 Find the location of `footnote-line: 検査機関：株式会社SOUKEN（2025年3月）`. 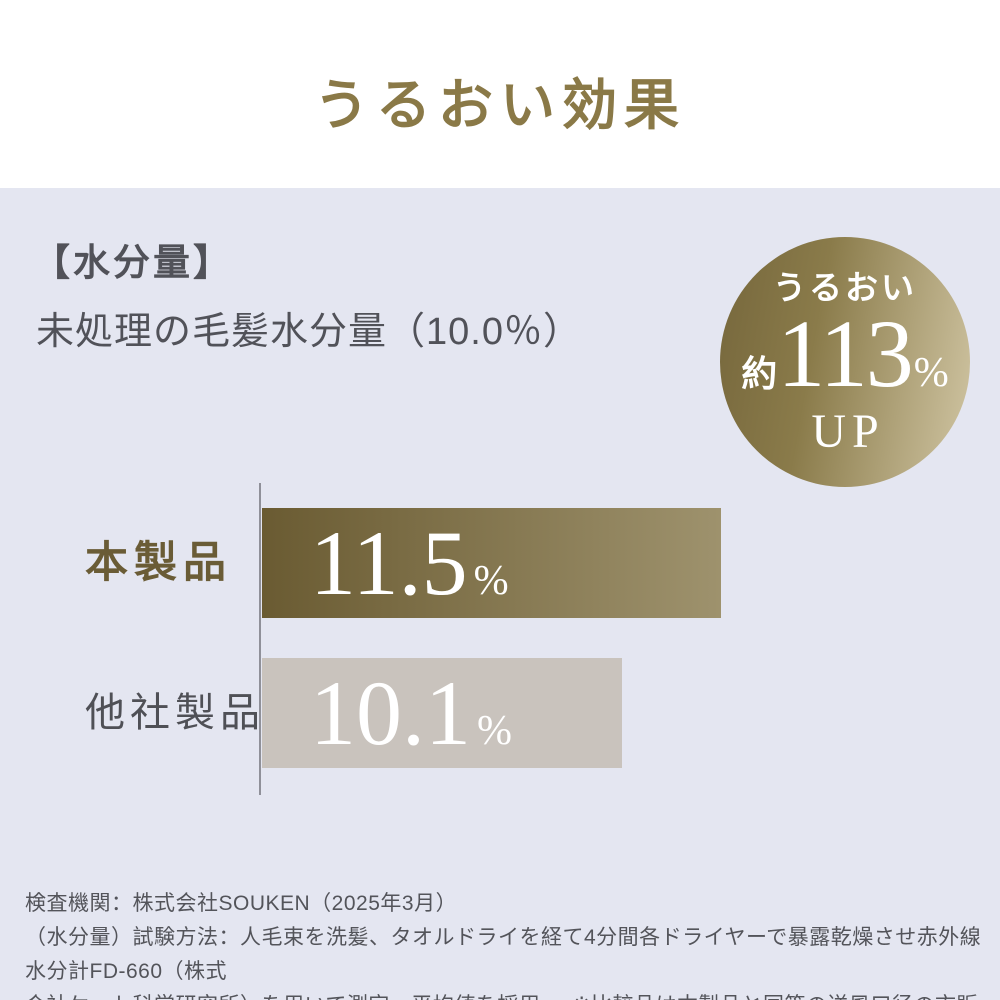

footnote-line: 検査機関：株式会社SOUKEN（2025年3月） is located at coordinates (241, 903).